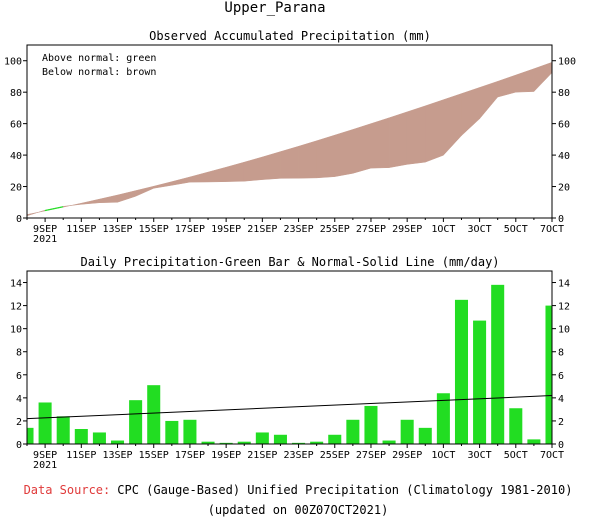 The height and width of the screenshot is (518, 597). Describe the element at coordinates (567, 62) in the screenshot. I see `y-tick-label-right: 100` at that location.